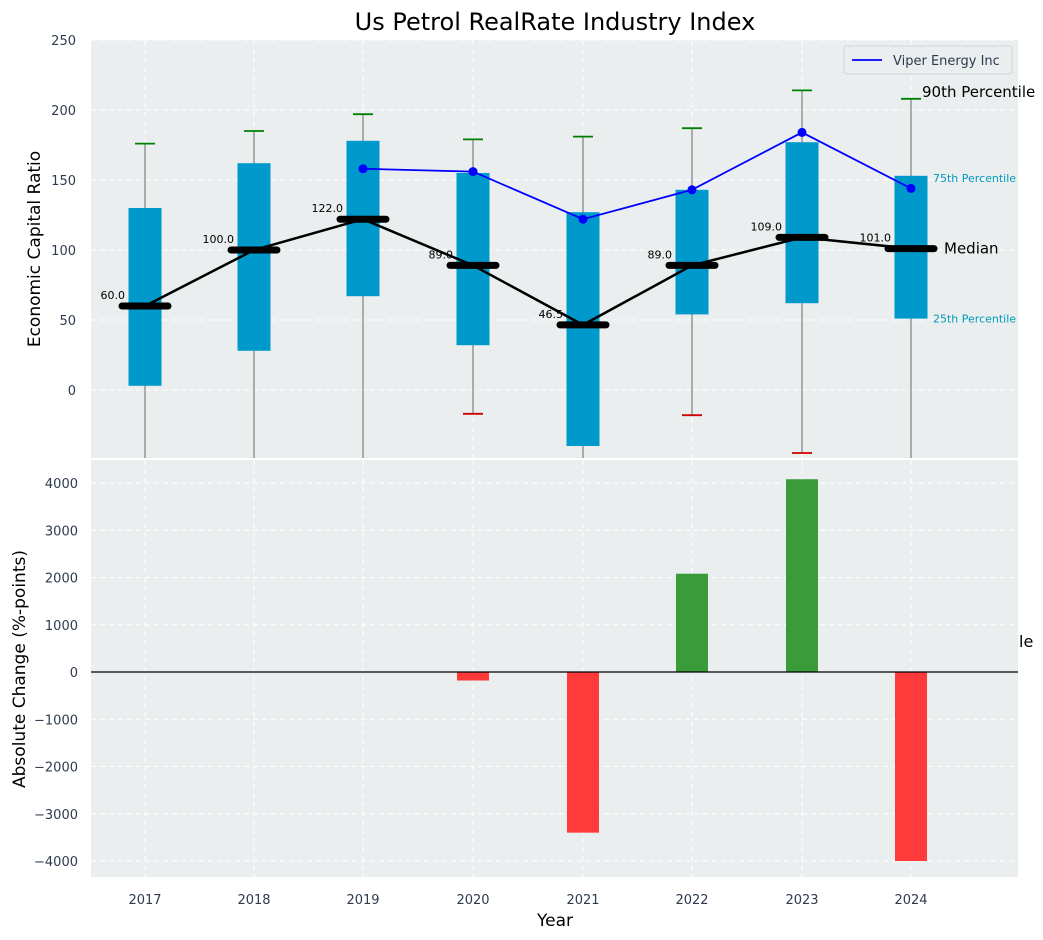  I want to click on top-y-tick-label: 100, so click(63, 251).